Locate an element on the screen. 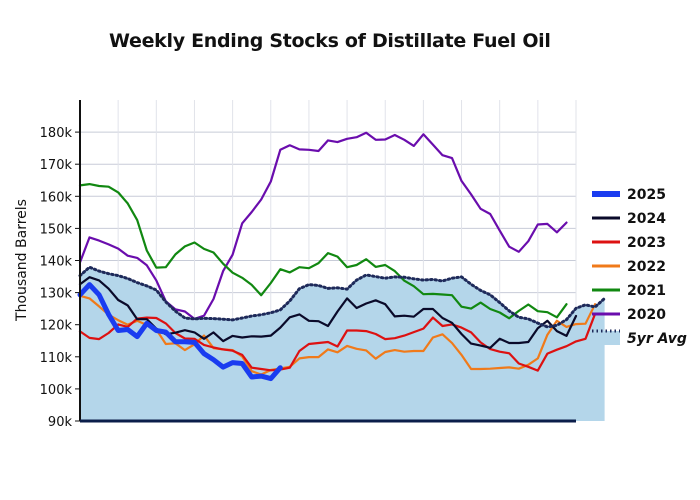  y-tick-label: 120k is located at coordinates (56, 326).